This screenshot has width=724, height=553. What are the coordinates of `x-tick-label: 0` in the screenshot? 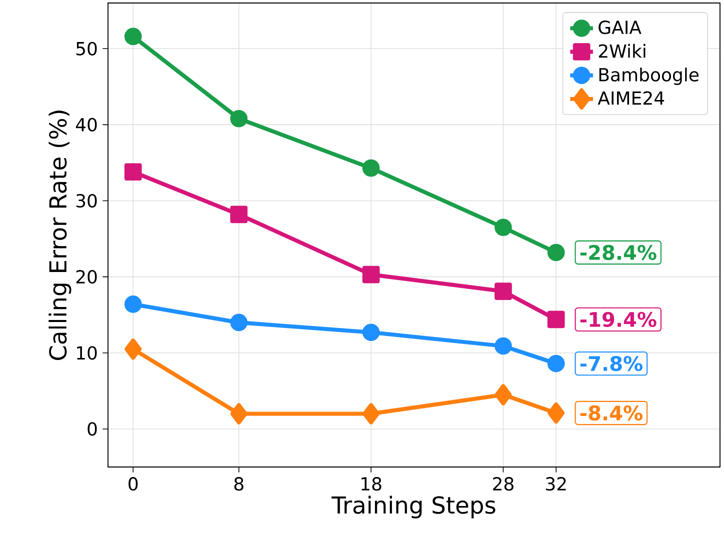 It's located at (133, 484).